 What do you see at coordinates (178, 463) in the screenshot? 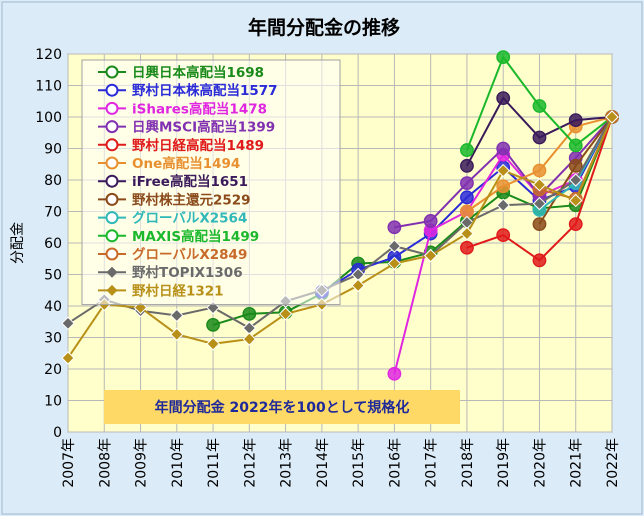
I see `x-tick-label: 2010年` at bounding box center [178, 463].